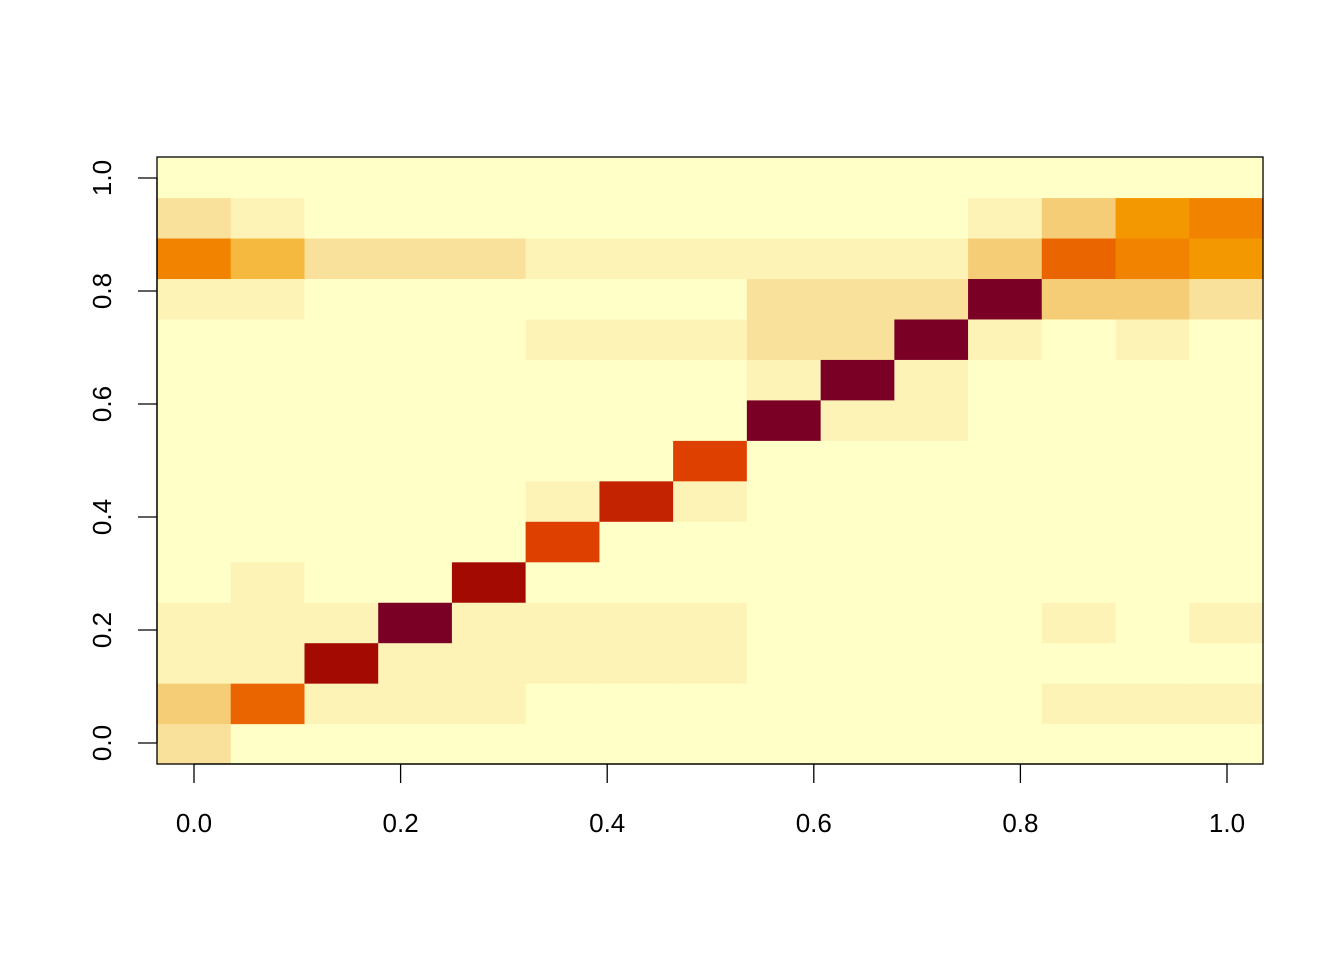 The width and height of the screenshot is (1344, 960). Describe the element at coordinates (102, 404) in the screenshot. I see `y-tick-label-3: 0.6` at that location.